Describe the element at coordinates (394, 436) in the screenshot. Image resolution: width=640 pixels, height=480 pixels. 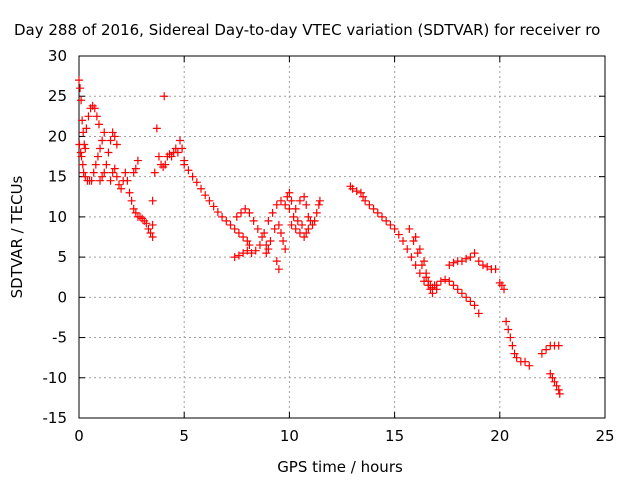
I see `x-tick-label: 15` at that location.